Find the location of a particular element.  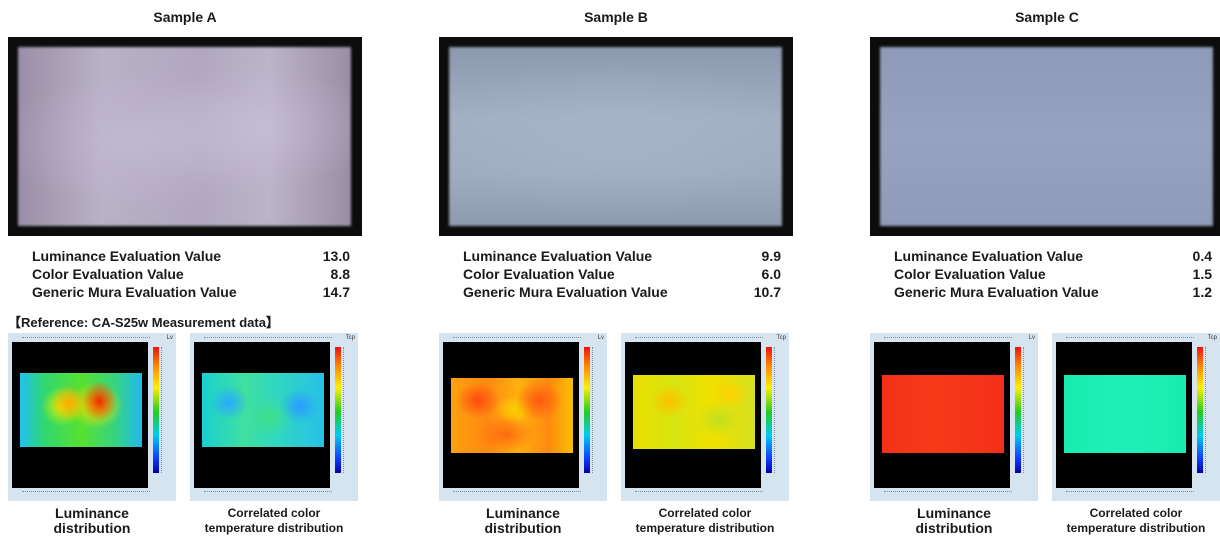

color-eval-value: 6.0 is located at coordinates (771, 274).